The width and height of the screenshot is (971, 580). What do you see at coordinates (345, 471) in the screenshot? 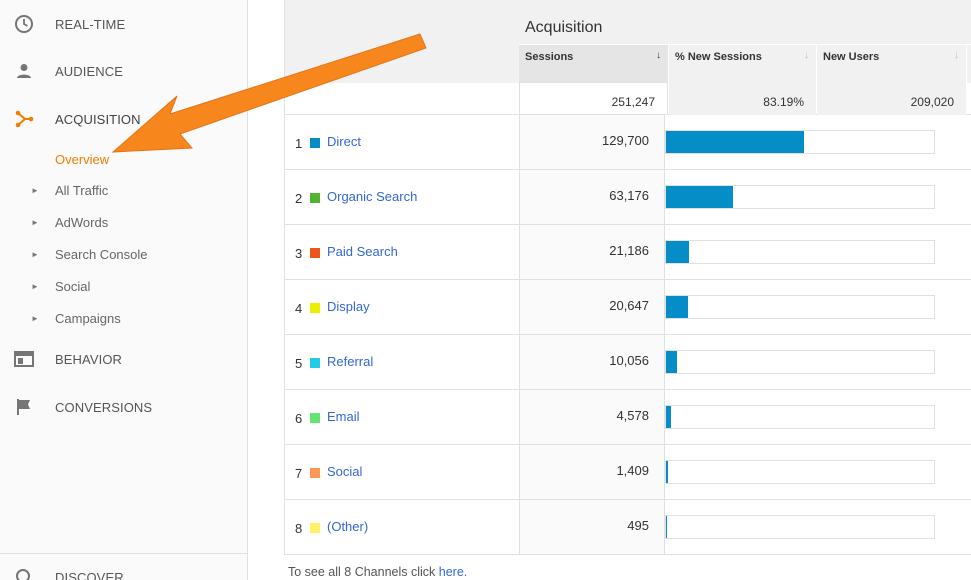
I see `channel-link: Social` at bounding box center [345, 471].